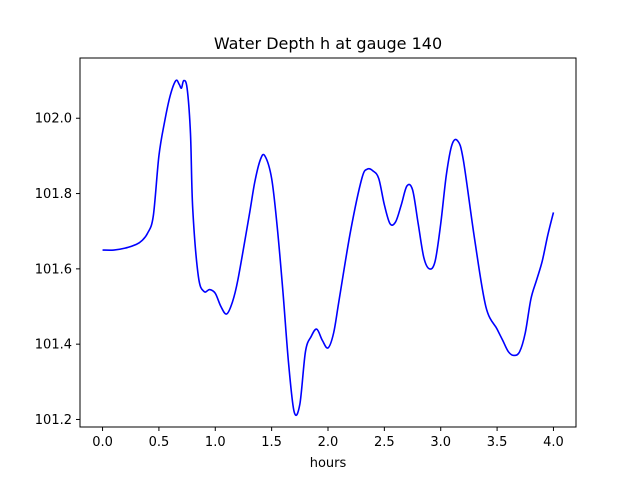  What do you see at coordinates (53, 269) in the screenshot?
I see `y-tick-label: 101.6` at bounding box center [53, 269].